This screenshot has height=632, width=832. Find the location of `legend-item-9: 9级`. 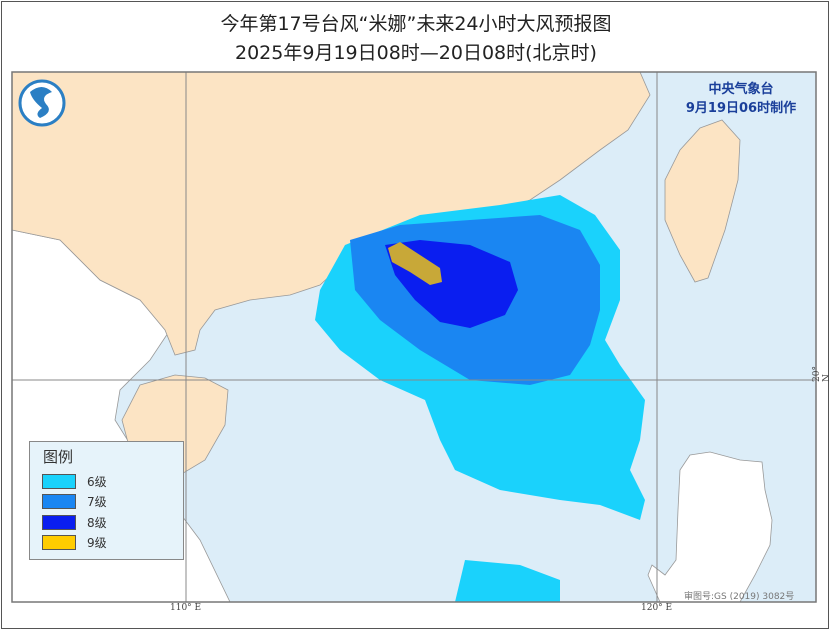

legend-item-9: 9级 is located at coordinates (74, 542).